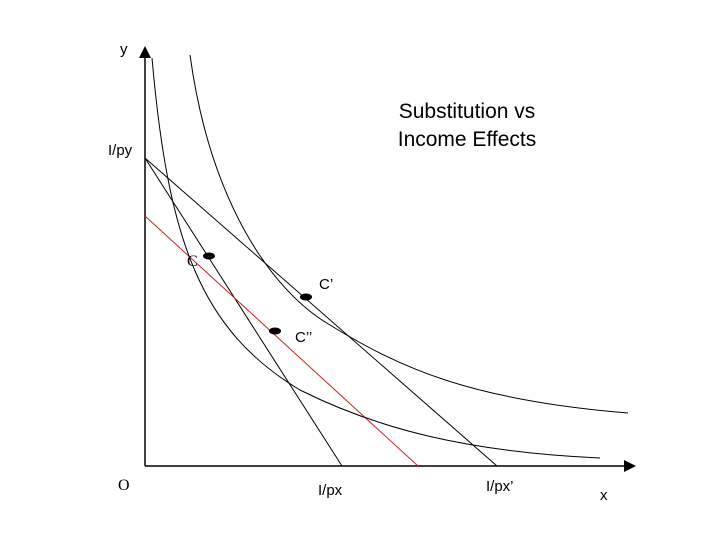  Describe the element at coordinates (120, 150) in the screenshot. I see `income-over-py-label: I/py` at that location.